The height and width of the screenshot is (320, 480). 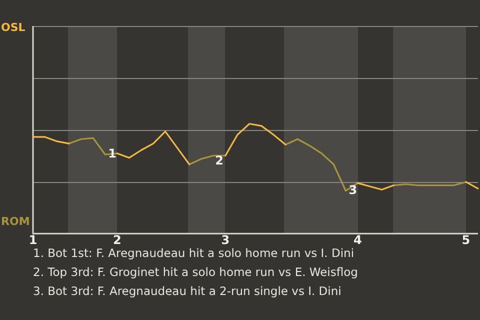 What do you see at coordinates (13, 27) in the screenshot?
I see `text: OSL` at bounding box center [13, 27].